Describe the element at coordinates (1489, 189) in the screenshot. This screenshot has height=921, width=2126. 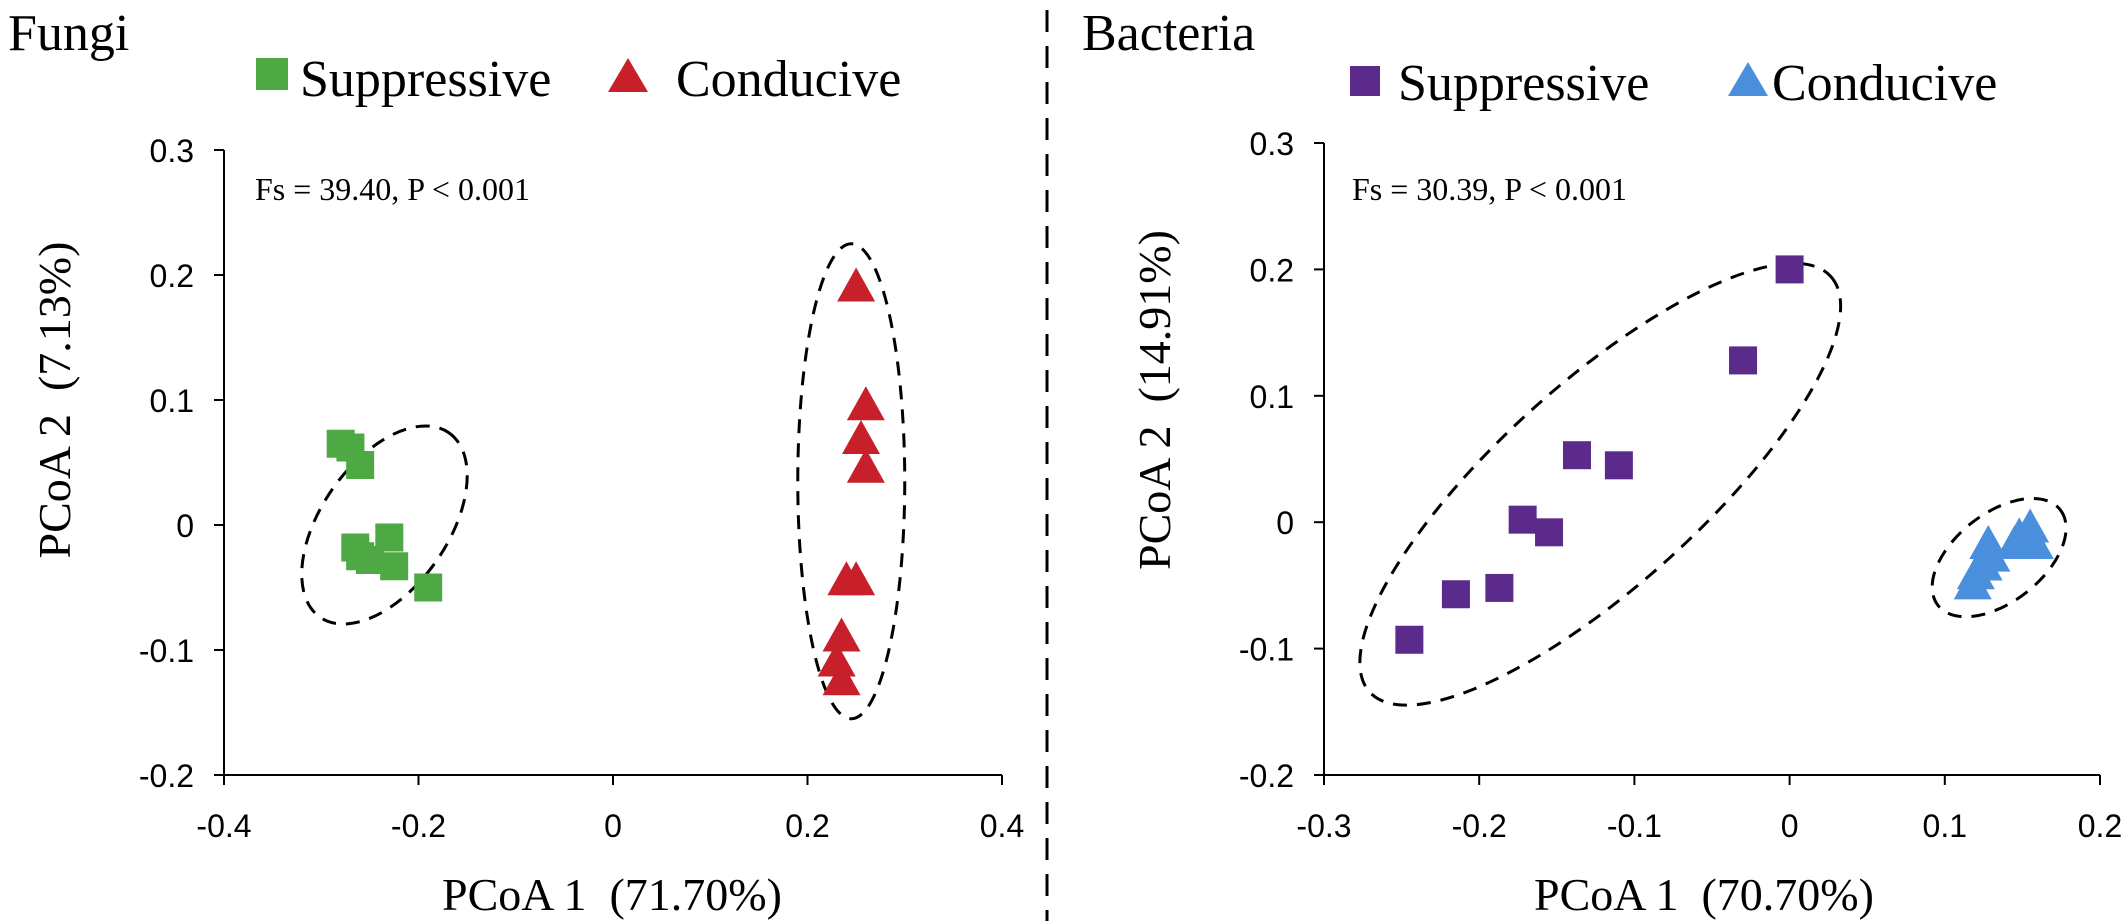
I see `stat-annotation: Fs = 30.39, P < 0.001` at that location.